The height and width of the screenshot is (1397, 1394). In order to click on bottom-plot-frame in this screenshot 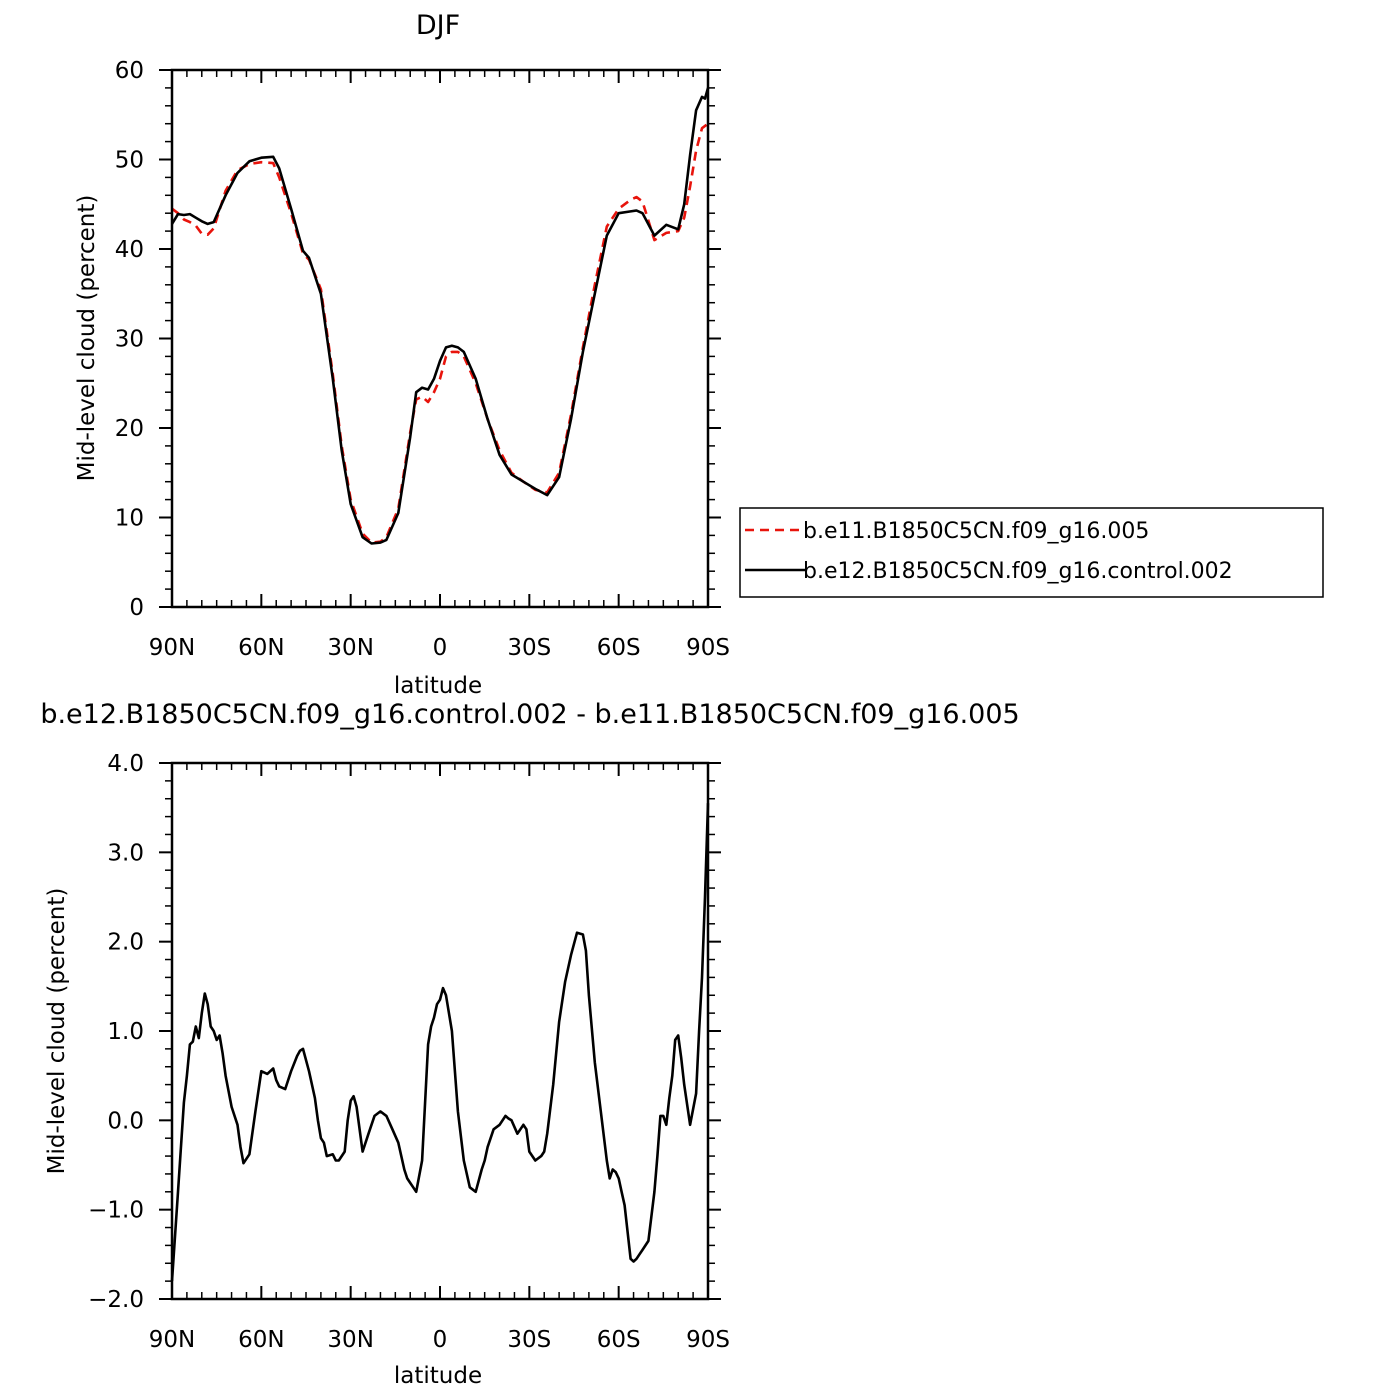, I will do `click(440, 1031)`.